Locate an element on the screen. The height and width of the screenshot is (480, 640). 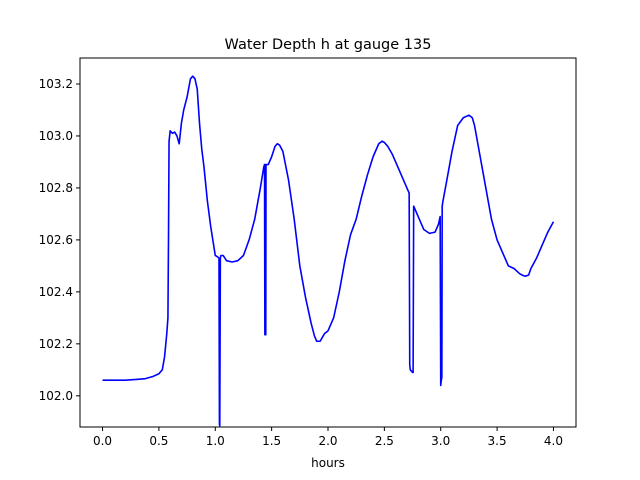
x-tick-label: 2.0 is located at coordinates (327, 441).